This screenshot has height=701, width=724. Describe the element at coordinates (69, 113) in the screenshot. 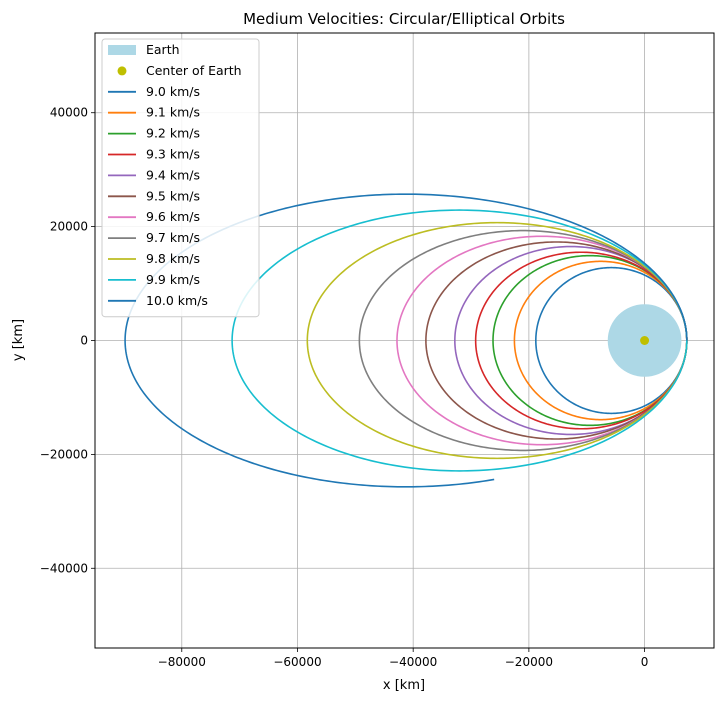

I see `y-tick-label: 40000` at that location.